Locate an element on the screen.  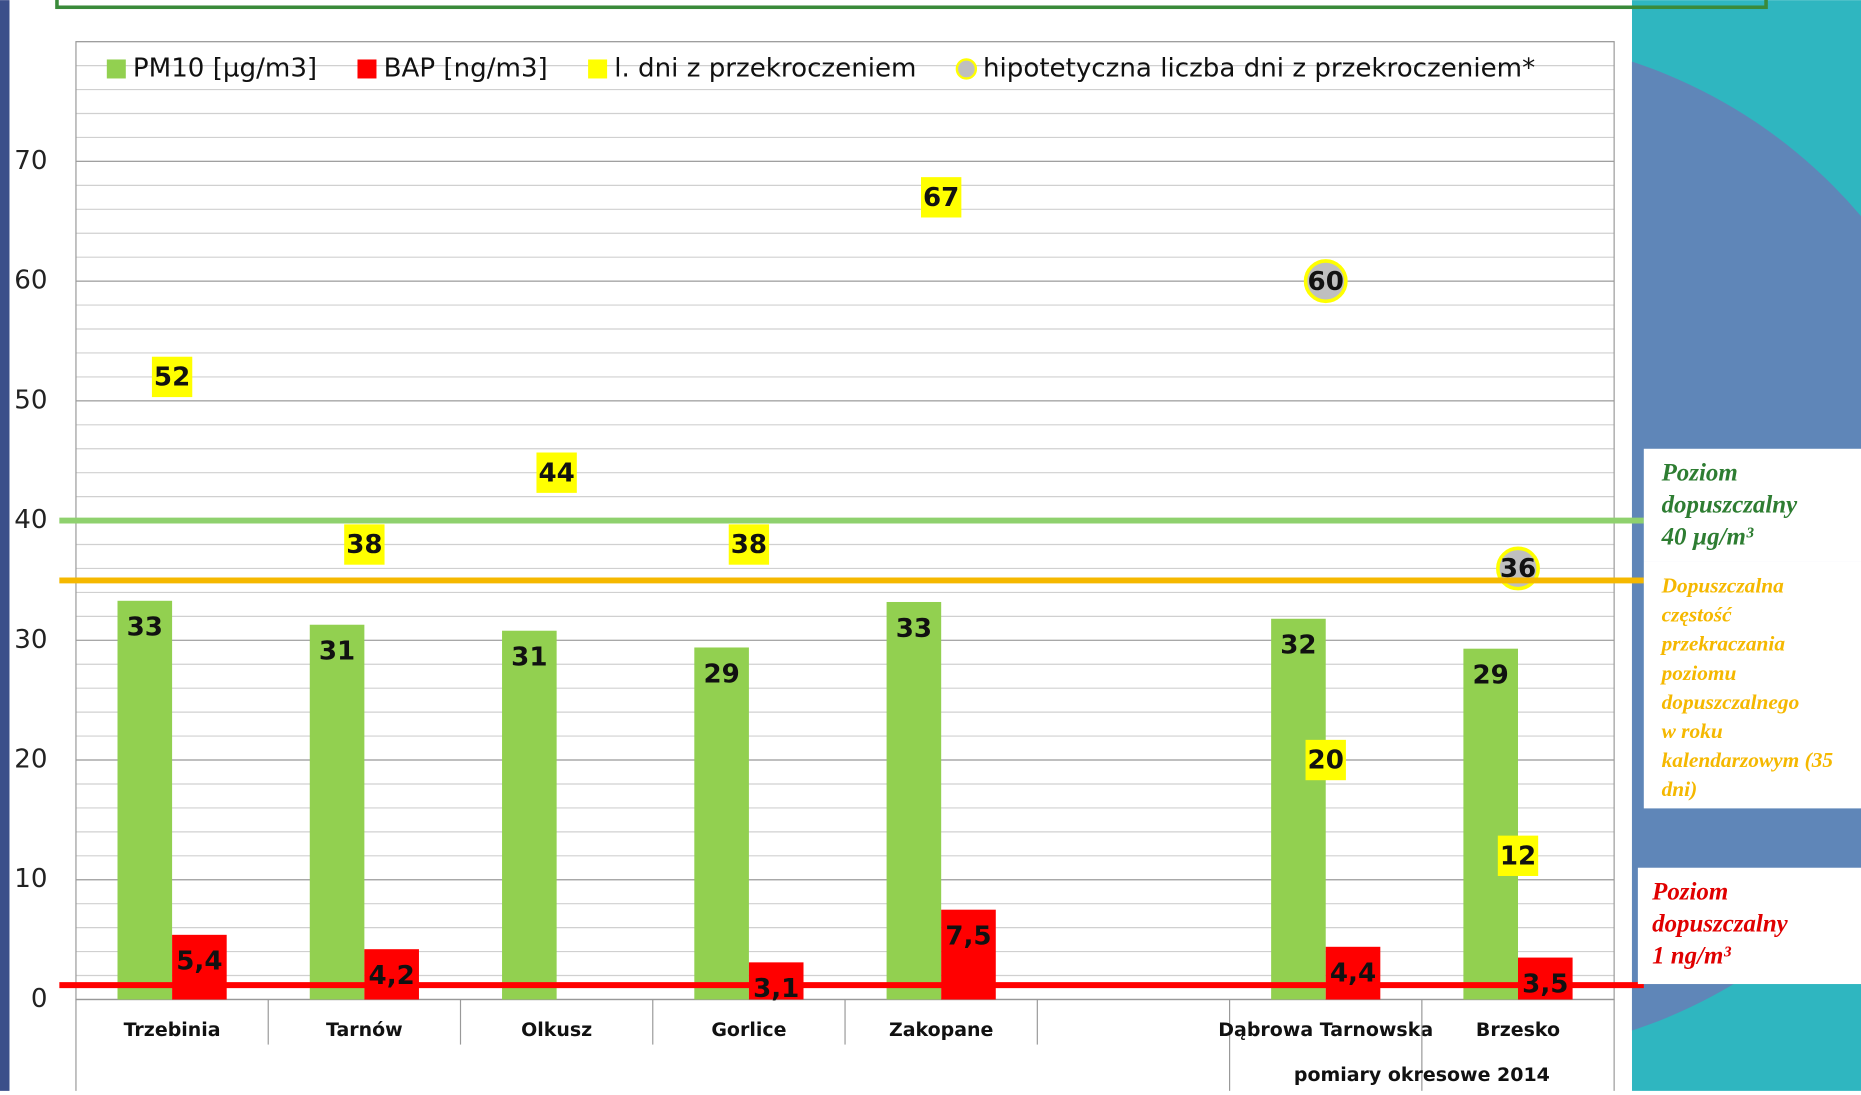
data-label: 7,5 is located at coordinates (968, 936).